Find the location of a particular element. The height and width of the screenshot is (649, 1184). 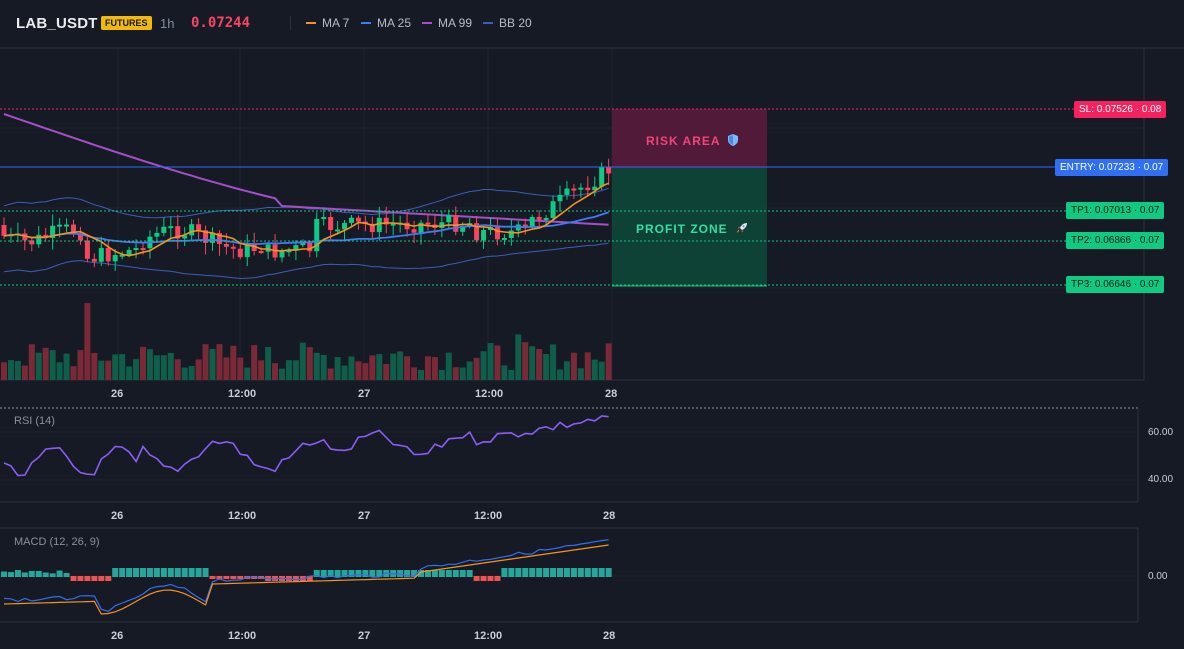

take-profit-1-tag: TP1: 0.07013 · 0.07 is located at coordinates (1115, 210).